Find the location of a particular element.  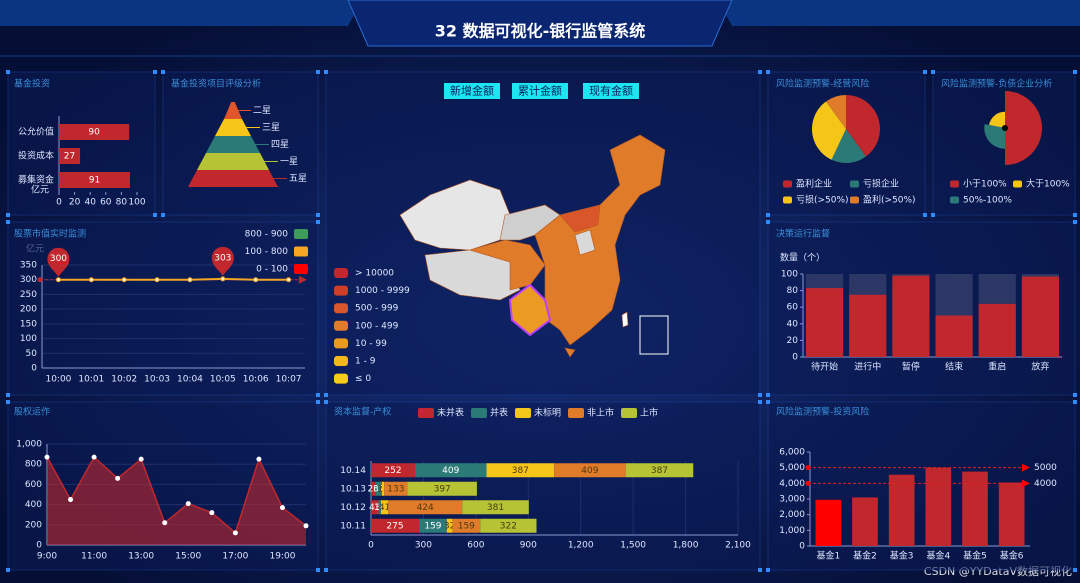

x-tick-label: 暂停 is located at coordinates (911, 367).